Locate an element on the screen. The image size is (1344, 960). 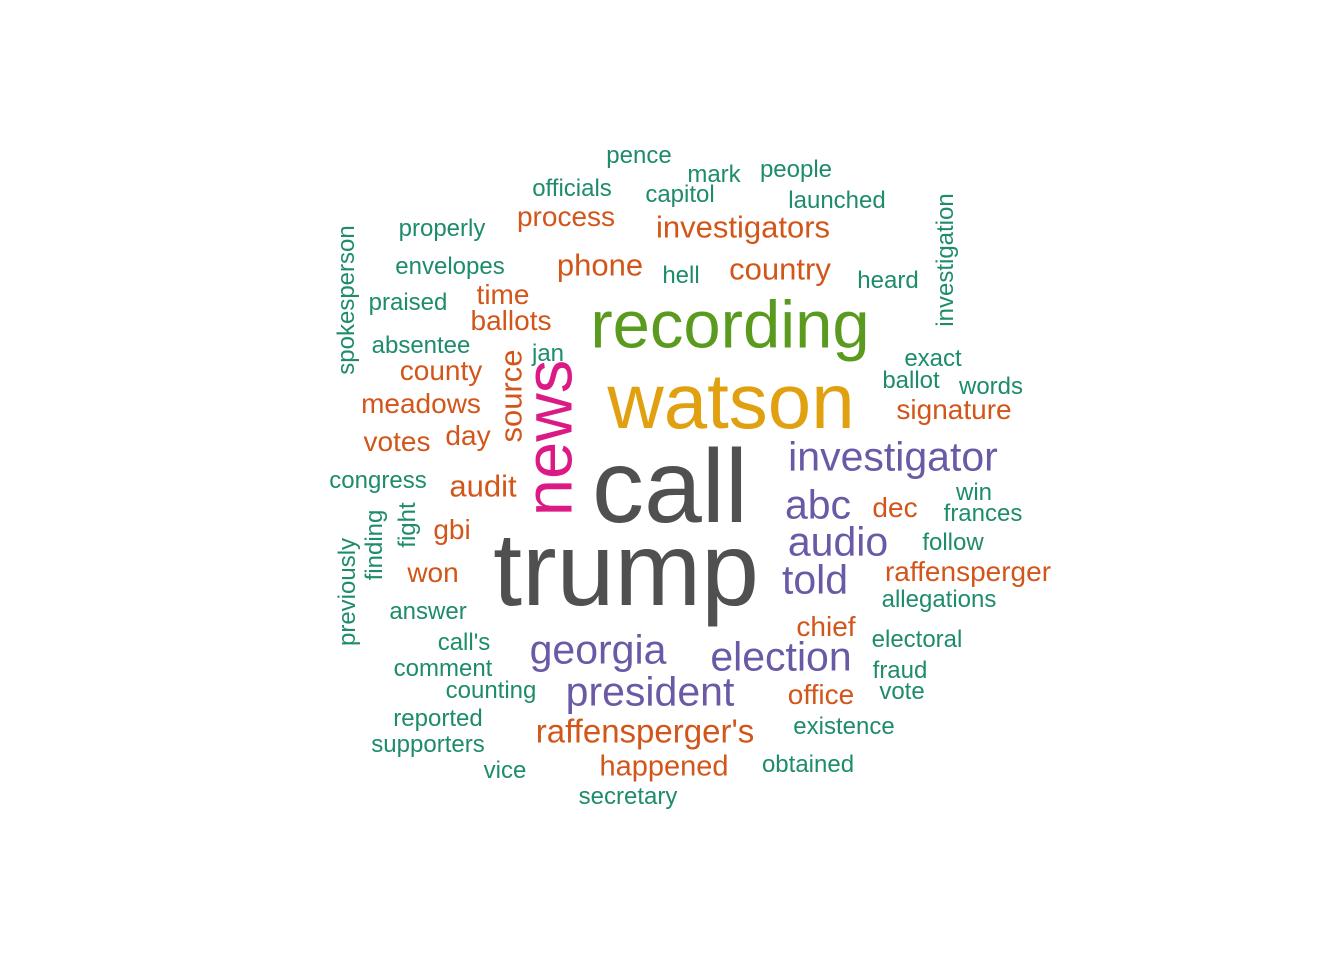
word-raffenspergers: raffensperger's is located at coordinates (645, 731).